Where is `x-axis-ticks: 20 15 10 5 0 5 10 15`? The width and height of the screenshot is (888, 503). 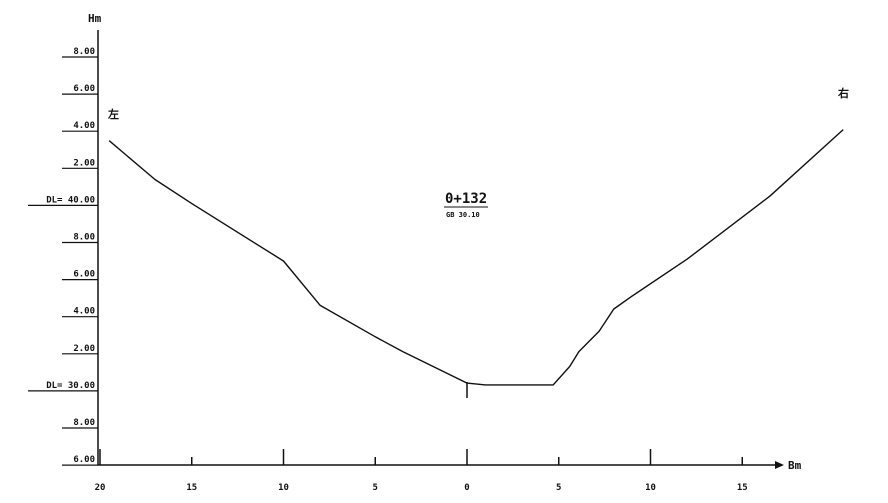 x-axis-ticks: 20 15 10 5 0 5 10 15 is located at coordinates (421, 471).